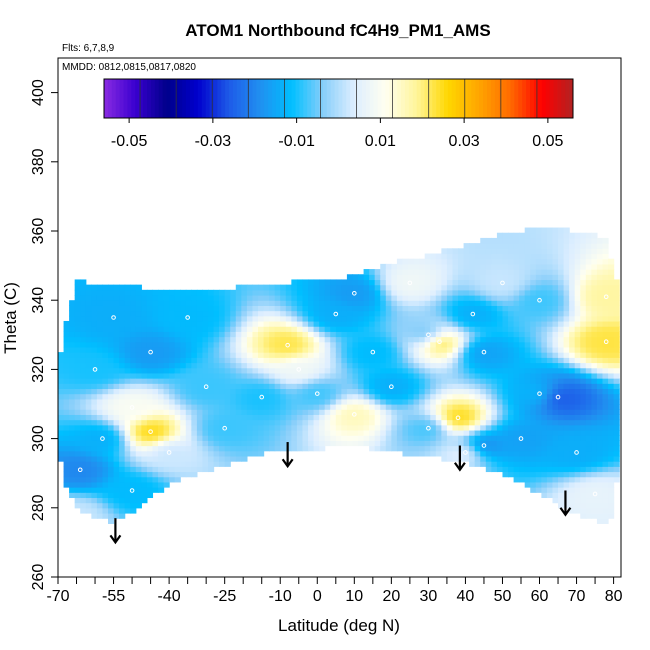 The height and width of the screenshot is (650, 650). Describe the element at coordinates (132, 490) in the screenshot. I see `sample-point` at that location.